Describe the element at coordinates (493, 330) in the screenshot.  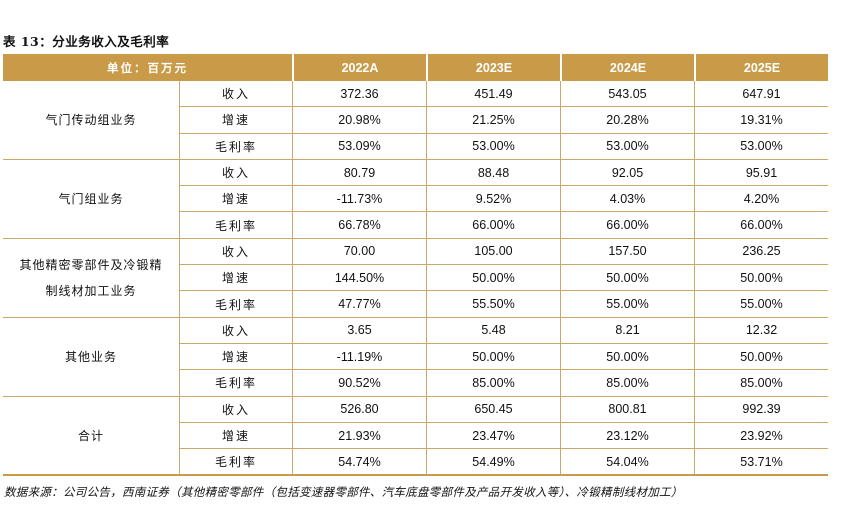
I see `value-cell: 5.48` at that location.